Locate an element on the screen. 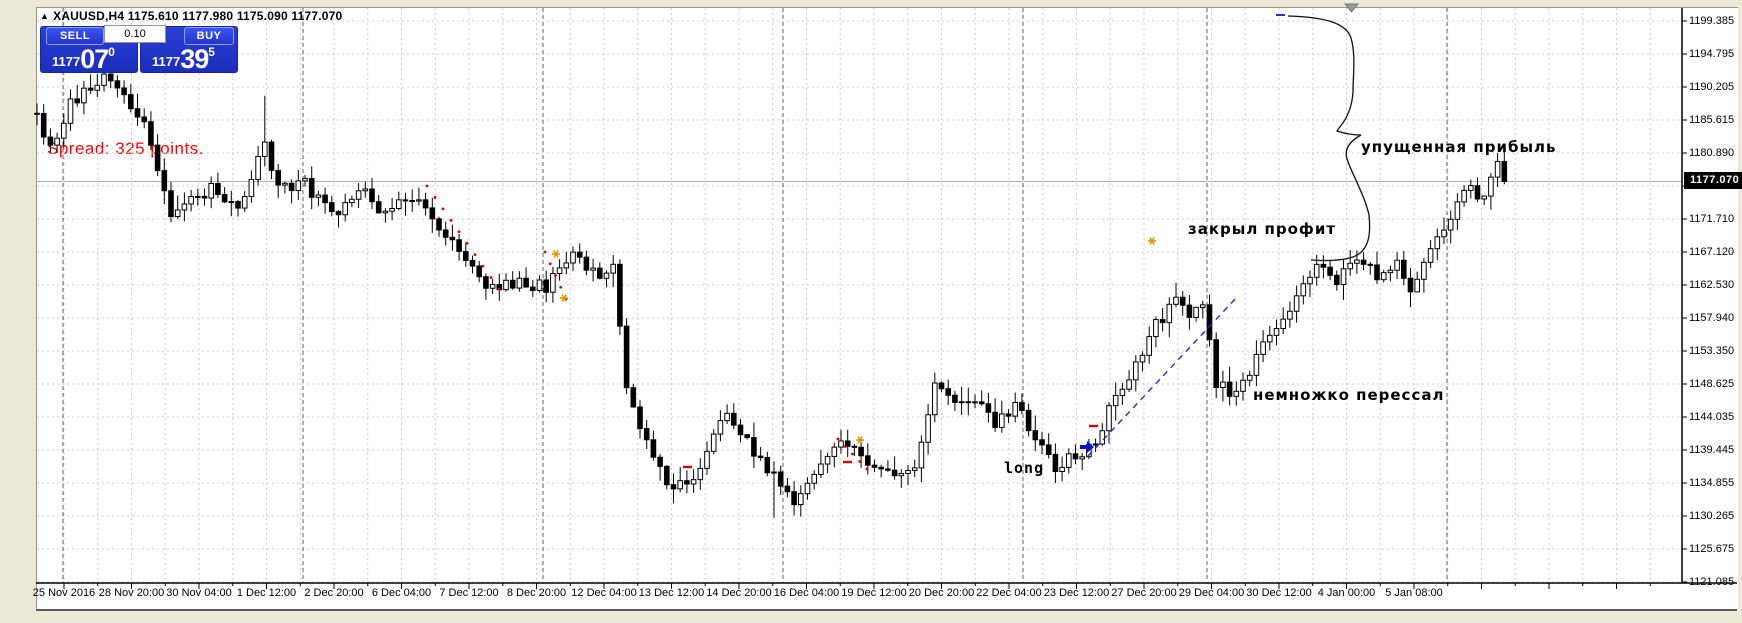 This screenshot has height=623, width=1742. buy-price-base: 1177 is located at coordinates (166, 61).